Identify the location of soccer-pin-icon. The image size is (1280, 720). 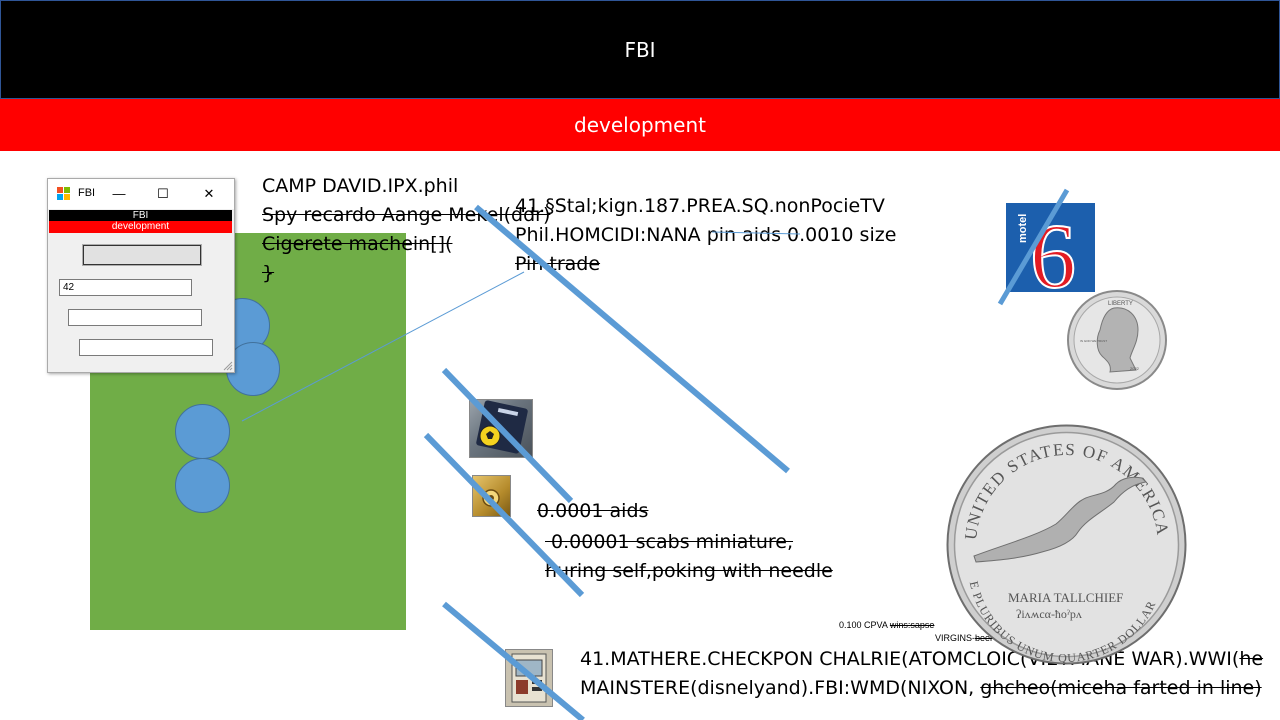
(502, 427).